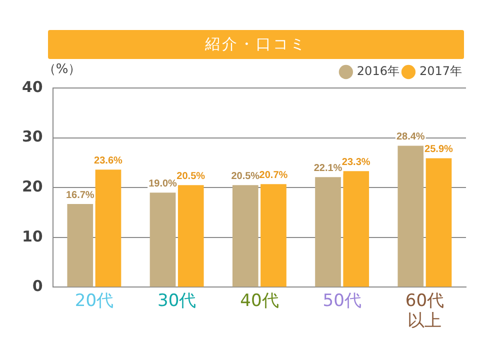 This screenshot has width=494, height=346. What do you see at coordinates (424, 311) in the screenshot?
I see `x-tick-label: 60代以上` at bounding box center [424, 311].